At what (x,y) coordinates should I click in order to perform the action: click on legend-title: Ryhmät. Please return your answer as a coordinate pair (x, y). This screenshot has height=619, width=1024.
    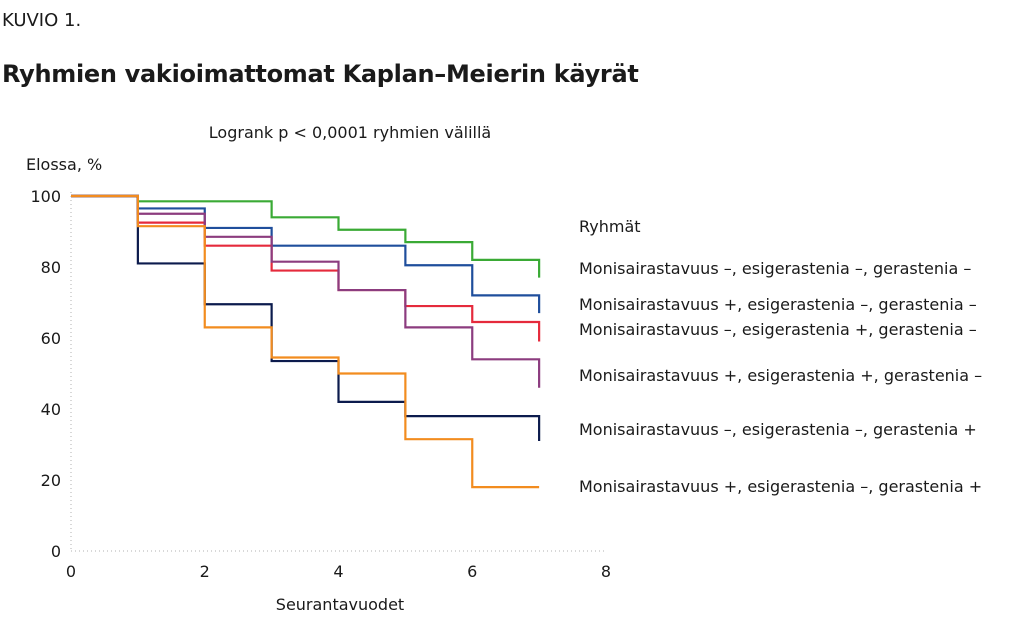
    Looking at the image, I should click on (610, 226).